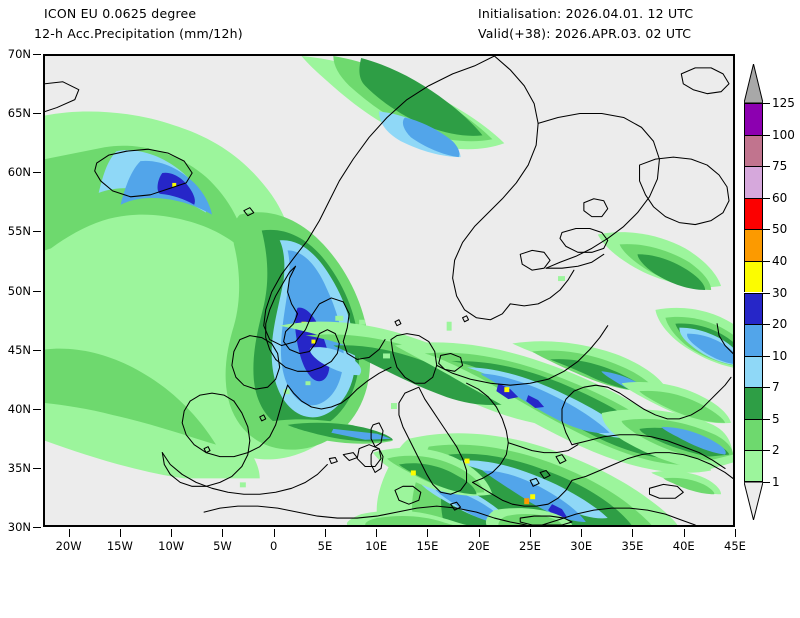 This screenshot has width=800, height=618. What do you see at coordinates (325, 546) in the screenshot?
I see `x-axis-label: 5E` at bounding box center [325, 546].